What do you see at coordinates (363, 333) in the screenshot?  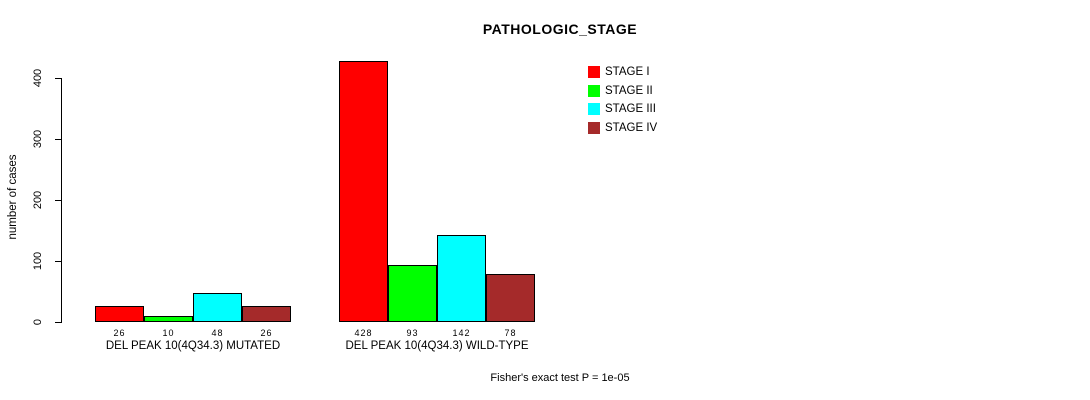 I see `bar-value-label: 428` at bounding box center [363, 333].